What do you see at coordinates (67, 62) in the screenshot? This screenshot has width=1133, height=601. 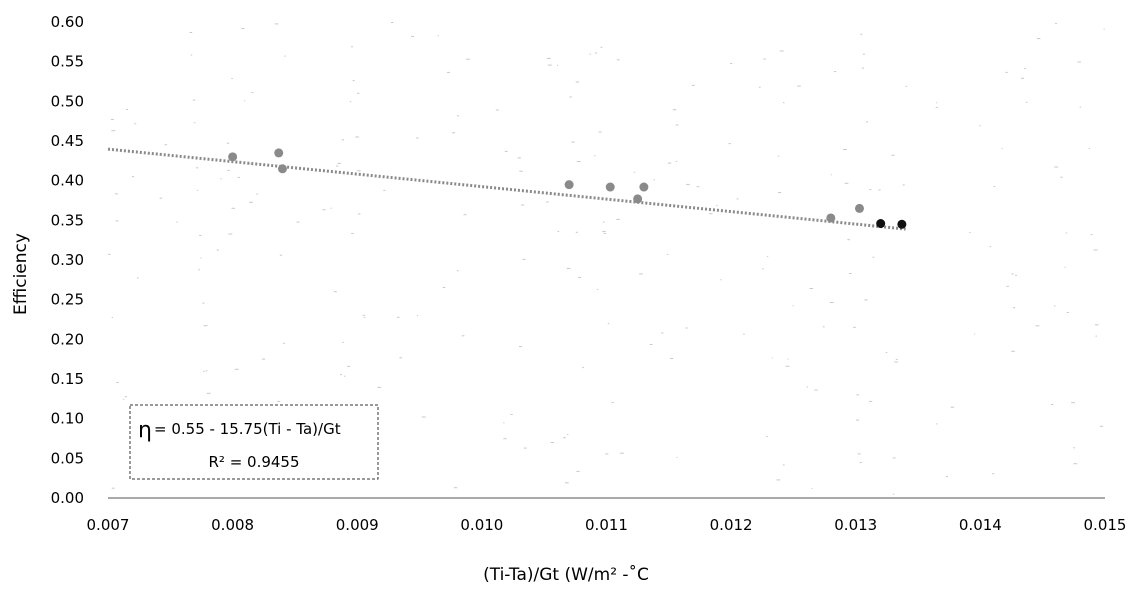 I see `y-tick-label: 0.55` at bounding box center [67, 62].